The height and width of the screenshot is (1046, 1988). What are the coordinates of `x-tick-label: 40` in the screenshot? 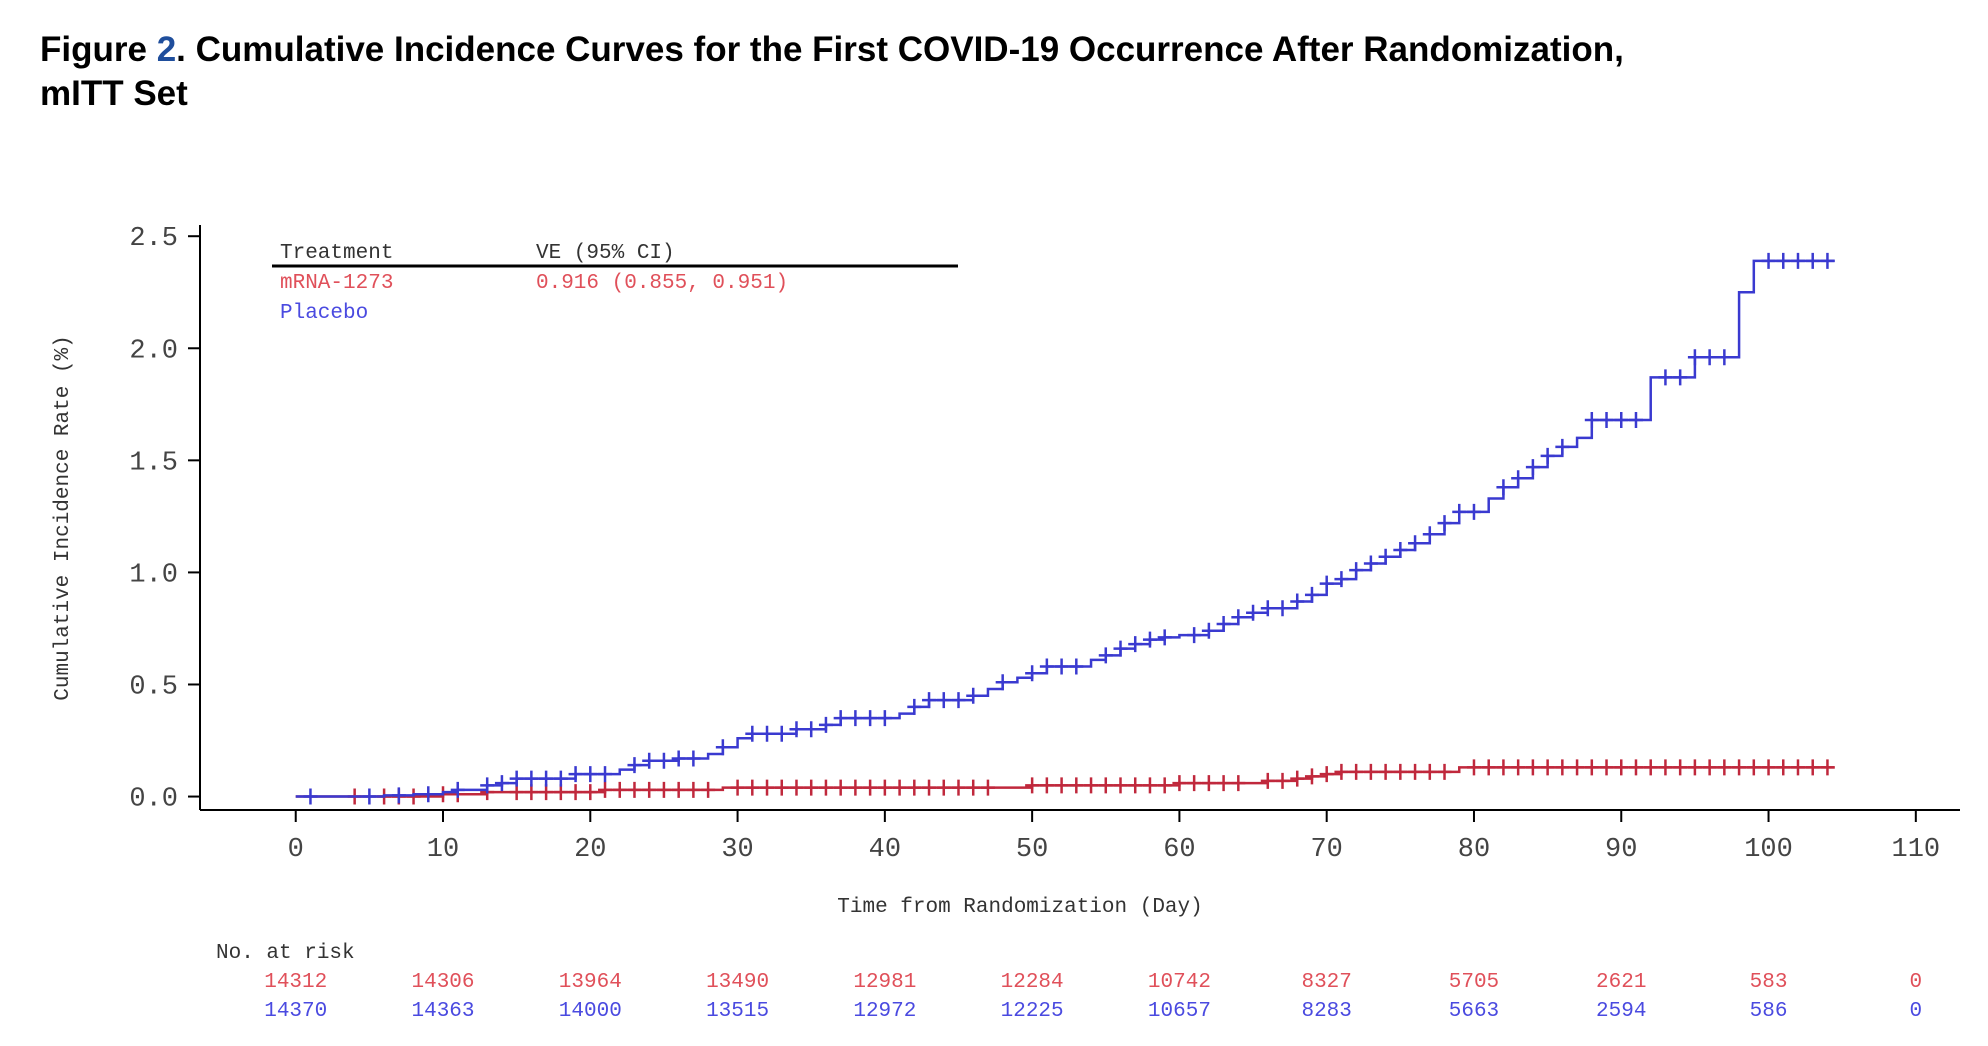 It's located at (885, 850).